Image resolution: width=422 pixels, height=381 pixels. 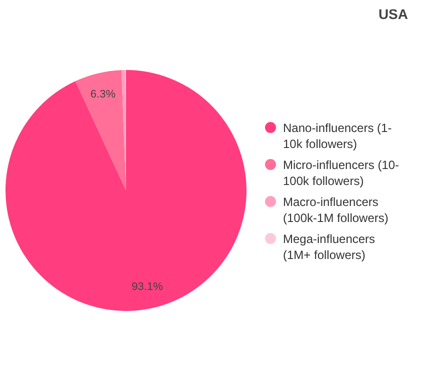 I want to click on legend-label: Nano-influencers (1-10k followers), so click(x=338, y=136).